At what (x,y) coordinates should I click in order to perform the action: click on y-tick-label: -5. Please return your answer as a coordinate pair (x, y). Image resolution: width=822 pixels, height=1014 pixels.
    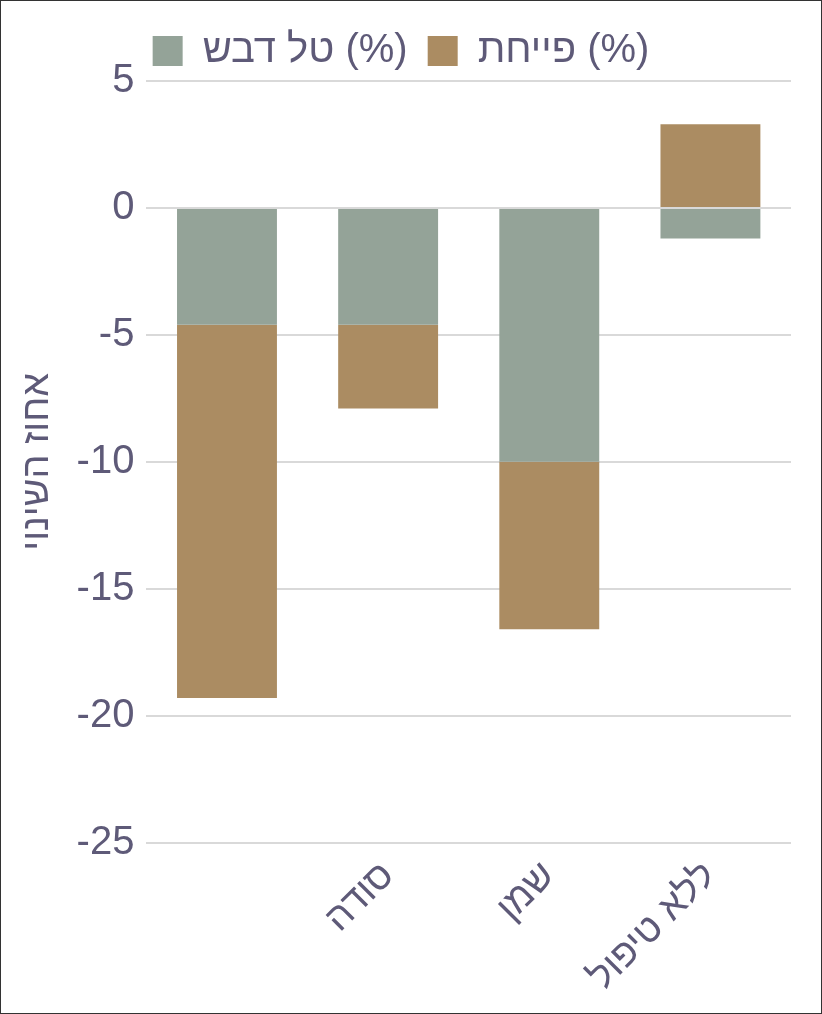
    Looking at the image, I should click on (116, 331).